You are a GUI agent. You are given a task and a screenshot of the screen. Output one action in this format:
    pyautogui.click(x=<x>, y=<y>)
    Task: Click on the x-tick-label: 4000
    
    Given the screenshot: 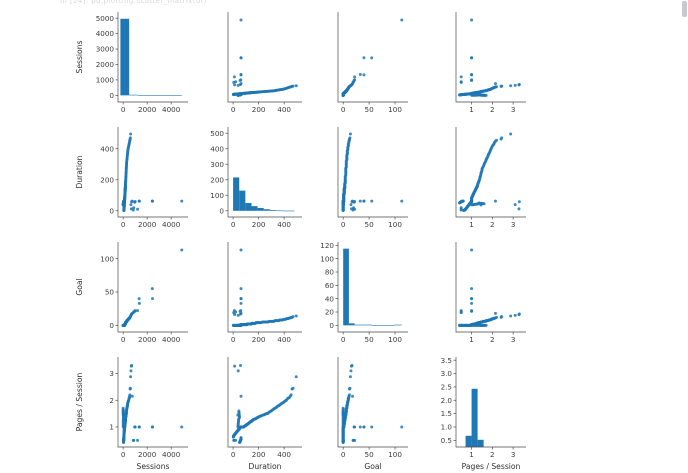 What is the action you would take?
    pyautogui.click(x=171, y=224)
    